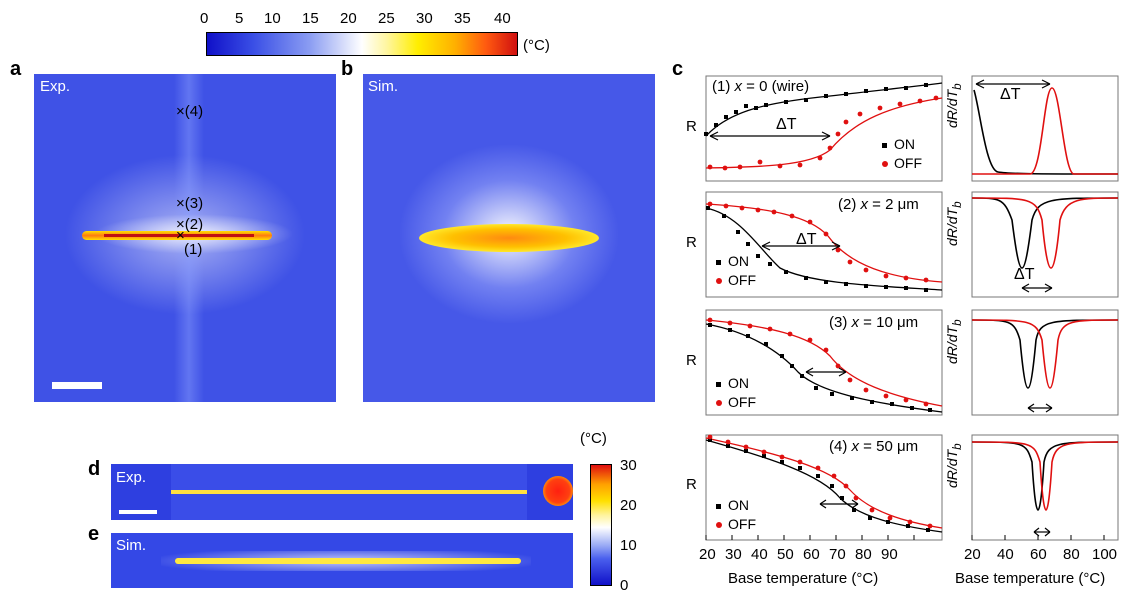 The height and width of the screenshot is (594, 1142). Describe the element at coordinates (733, 554) in the screenshot. I see `x-tick: 30` at that location.